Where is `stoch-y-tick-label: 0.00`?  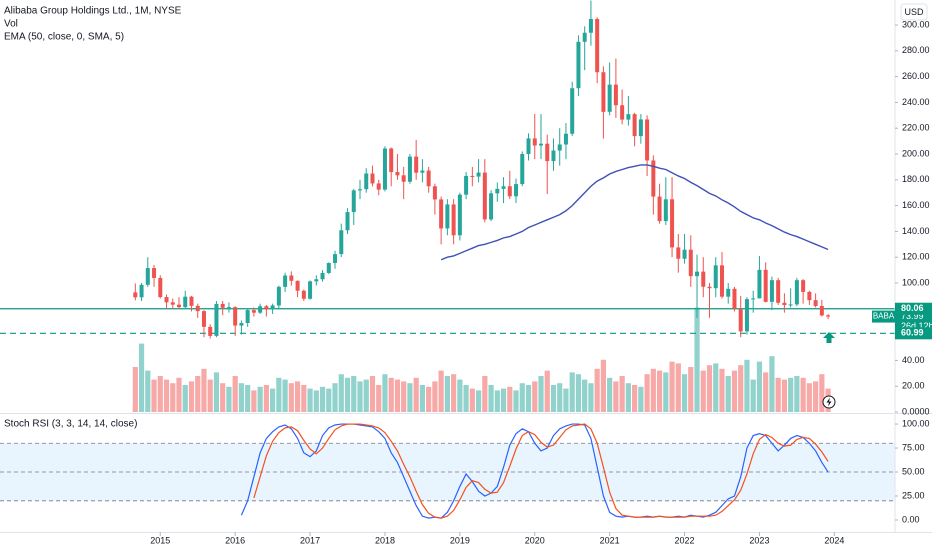 stoch-y-tick-label: 0.00 is located at coordinates (911, 519).